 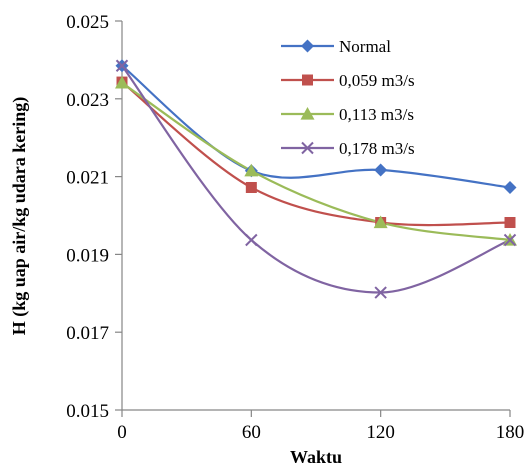 I want to click on y-tick-label: 0.021, so click(x=87, y=178).